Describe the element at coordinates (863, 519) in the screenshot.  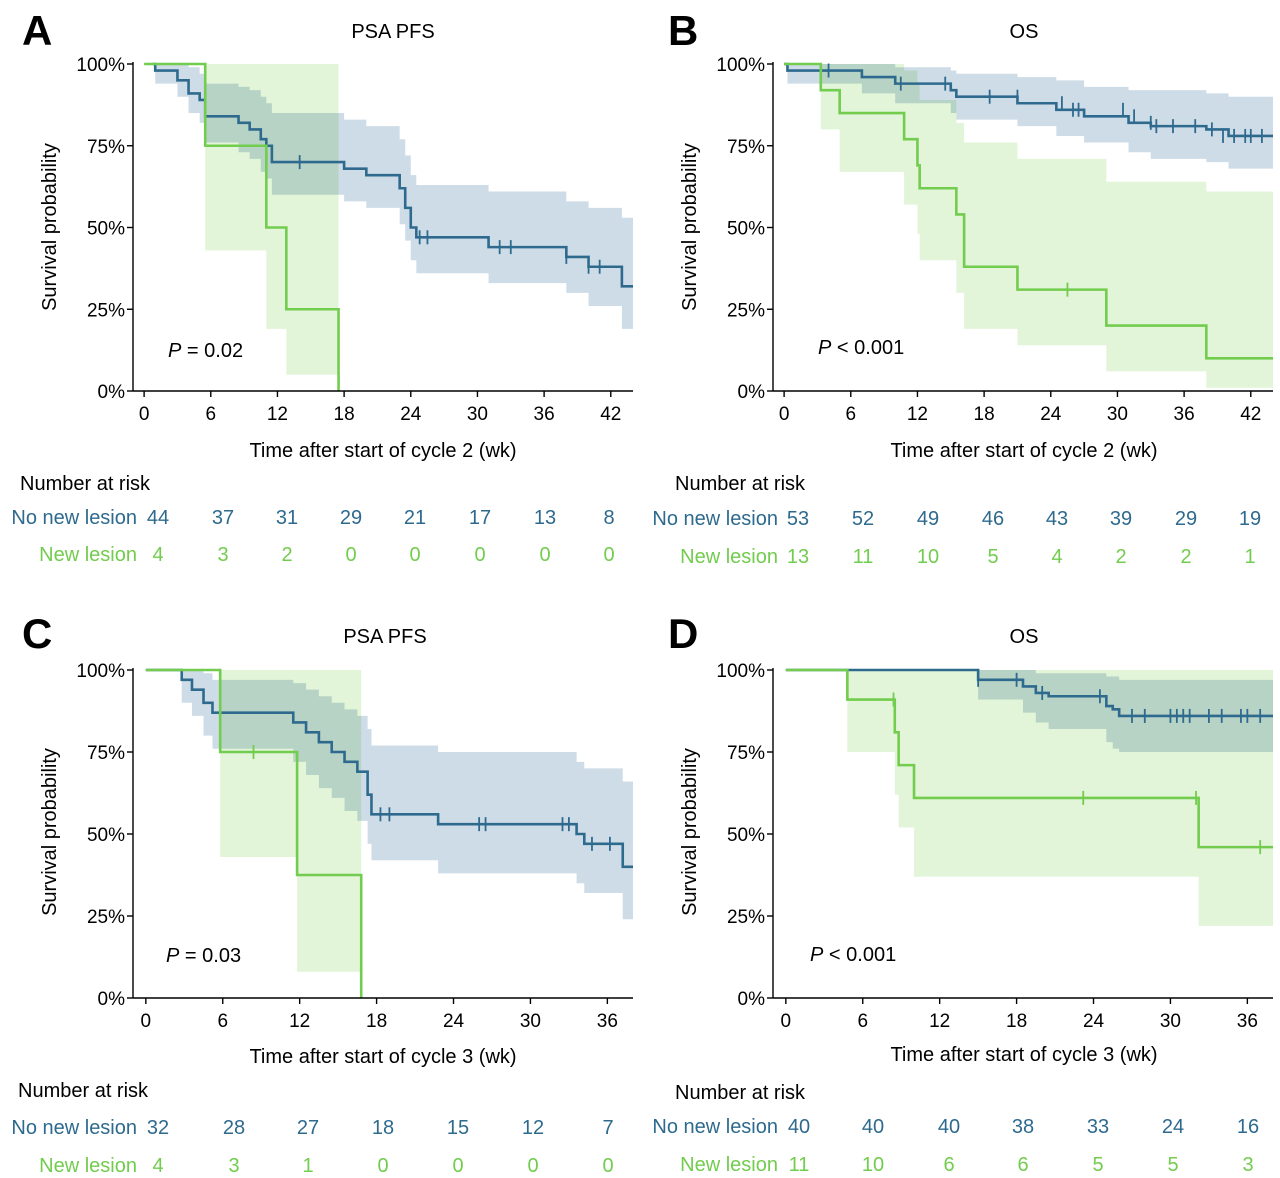
I see `risk-count: 52` at that location.